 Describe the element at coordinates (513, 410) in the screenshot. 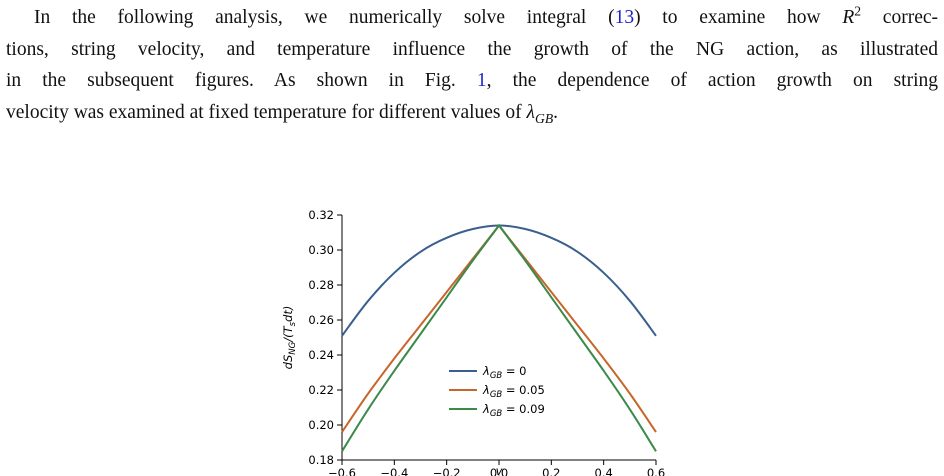

I see `legend-label-2: λGB = 0.09` at that location.